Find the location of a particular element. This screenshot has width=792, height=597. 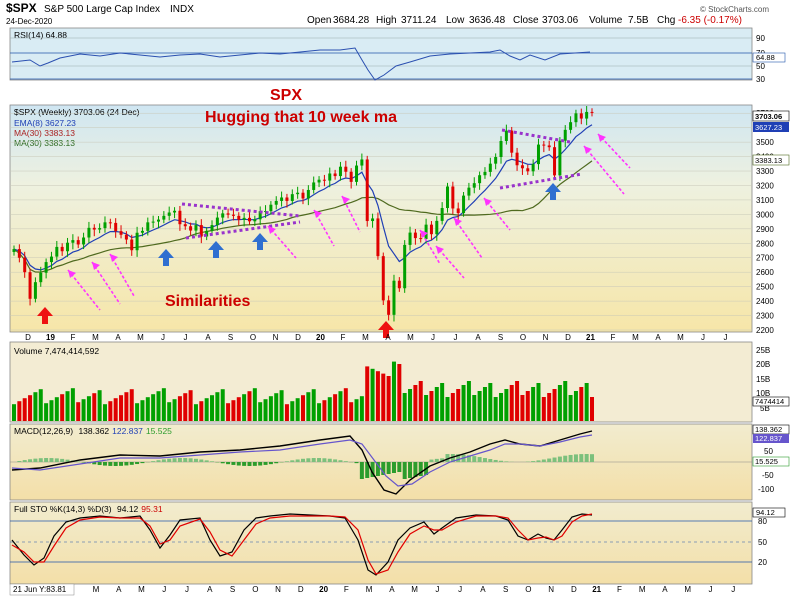

legend-ma-1: MA(30) 3383.13 is located at coordinates (44, 133).